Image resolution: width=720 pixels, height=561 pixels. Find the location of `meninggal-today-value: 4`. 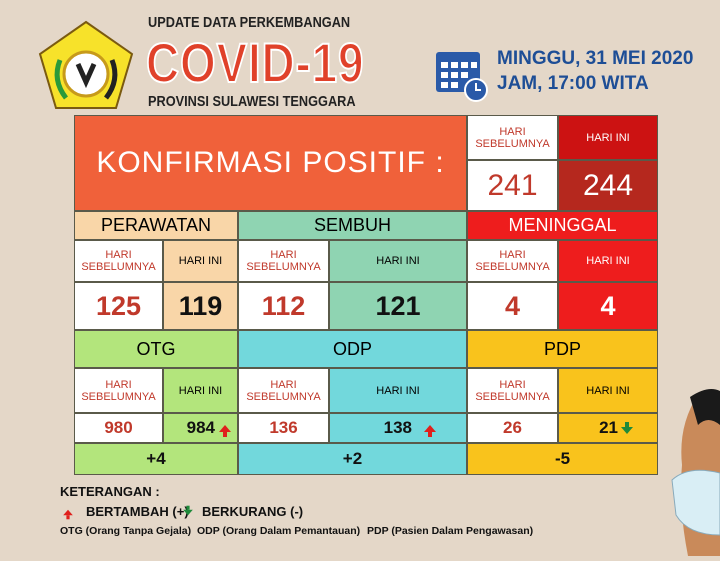

meninggal-today-value: 4 is located at coordinates (608, 306).